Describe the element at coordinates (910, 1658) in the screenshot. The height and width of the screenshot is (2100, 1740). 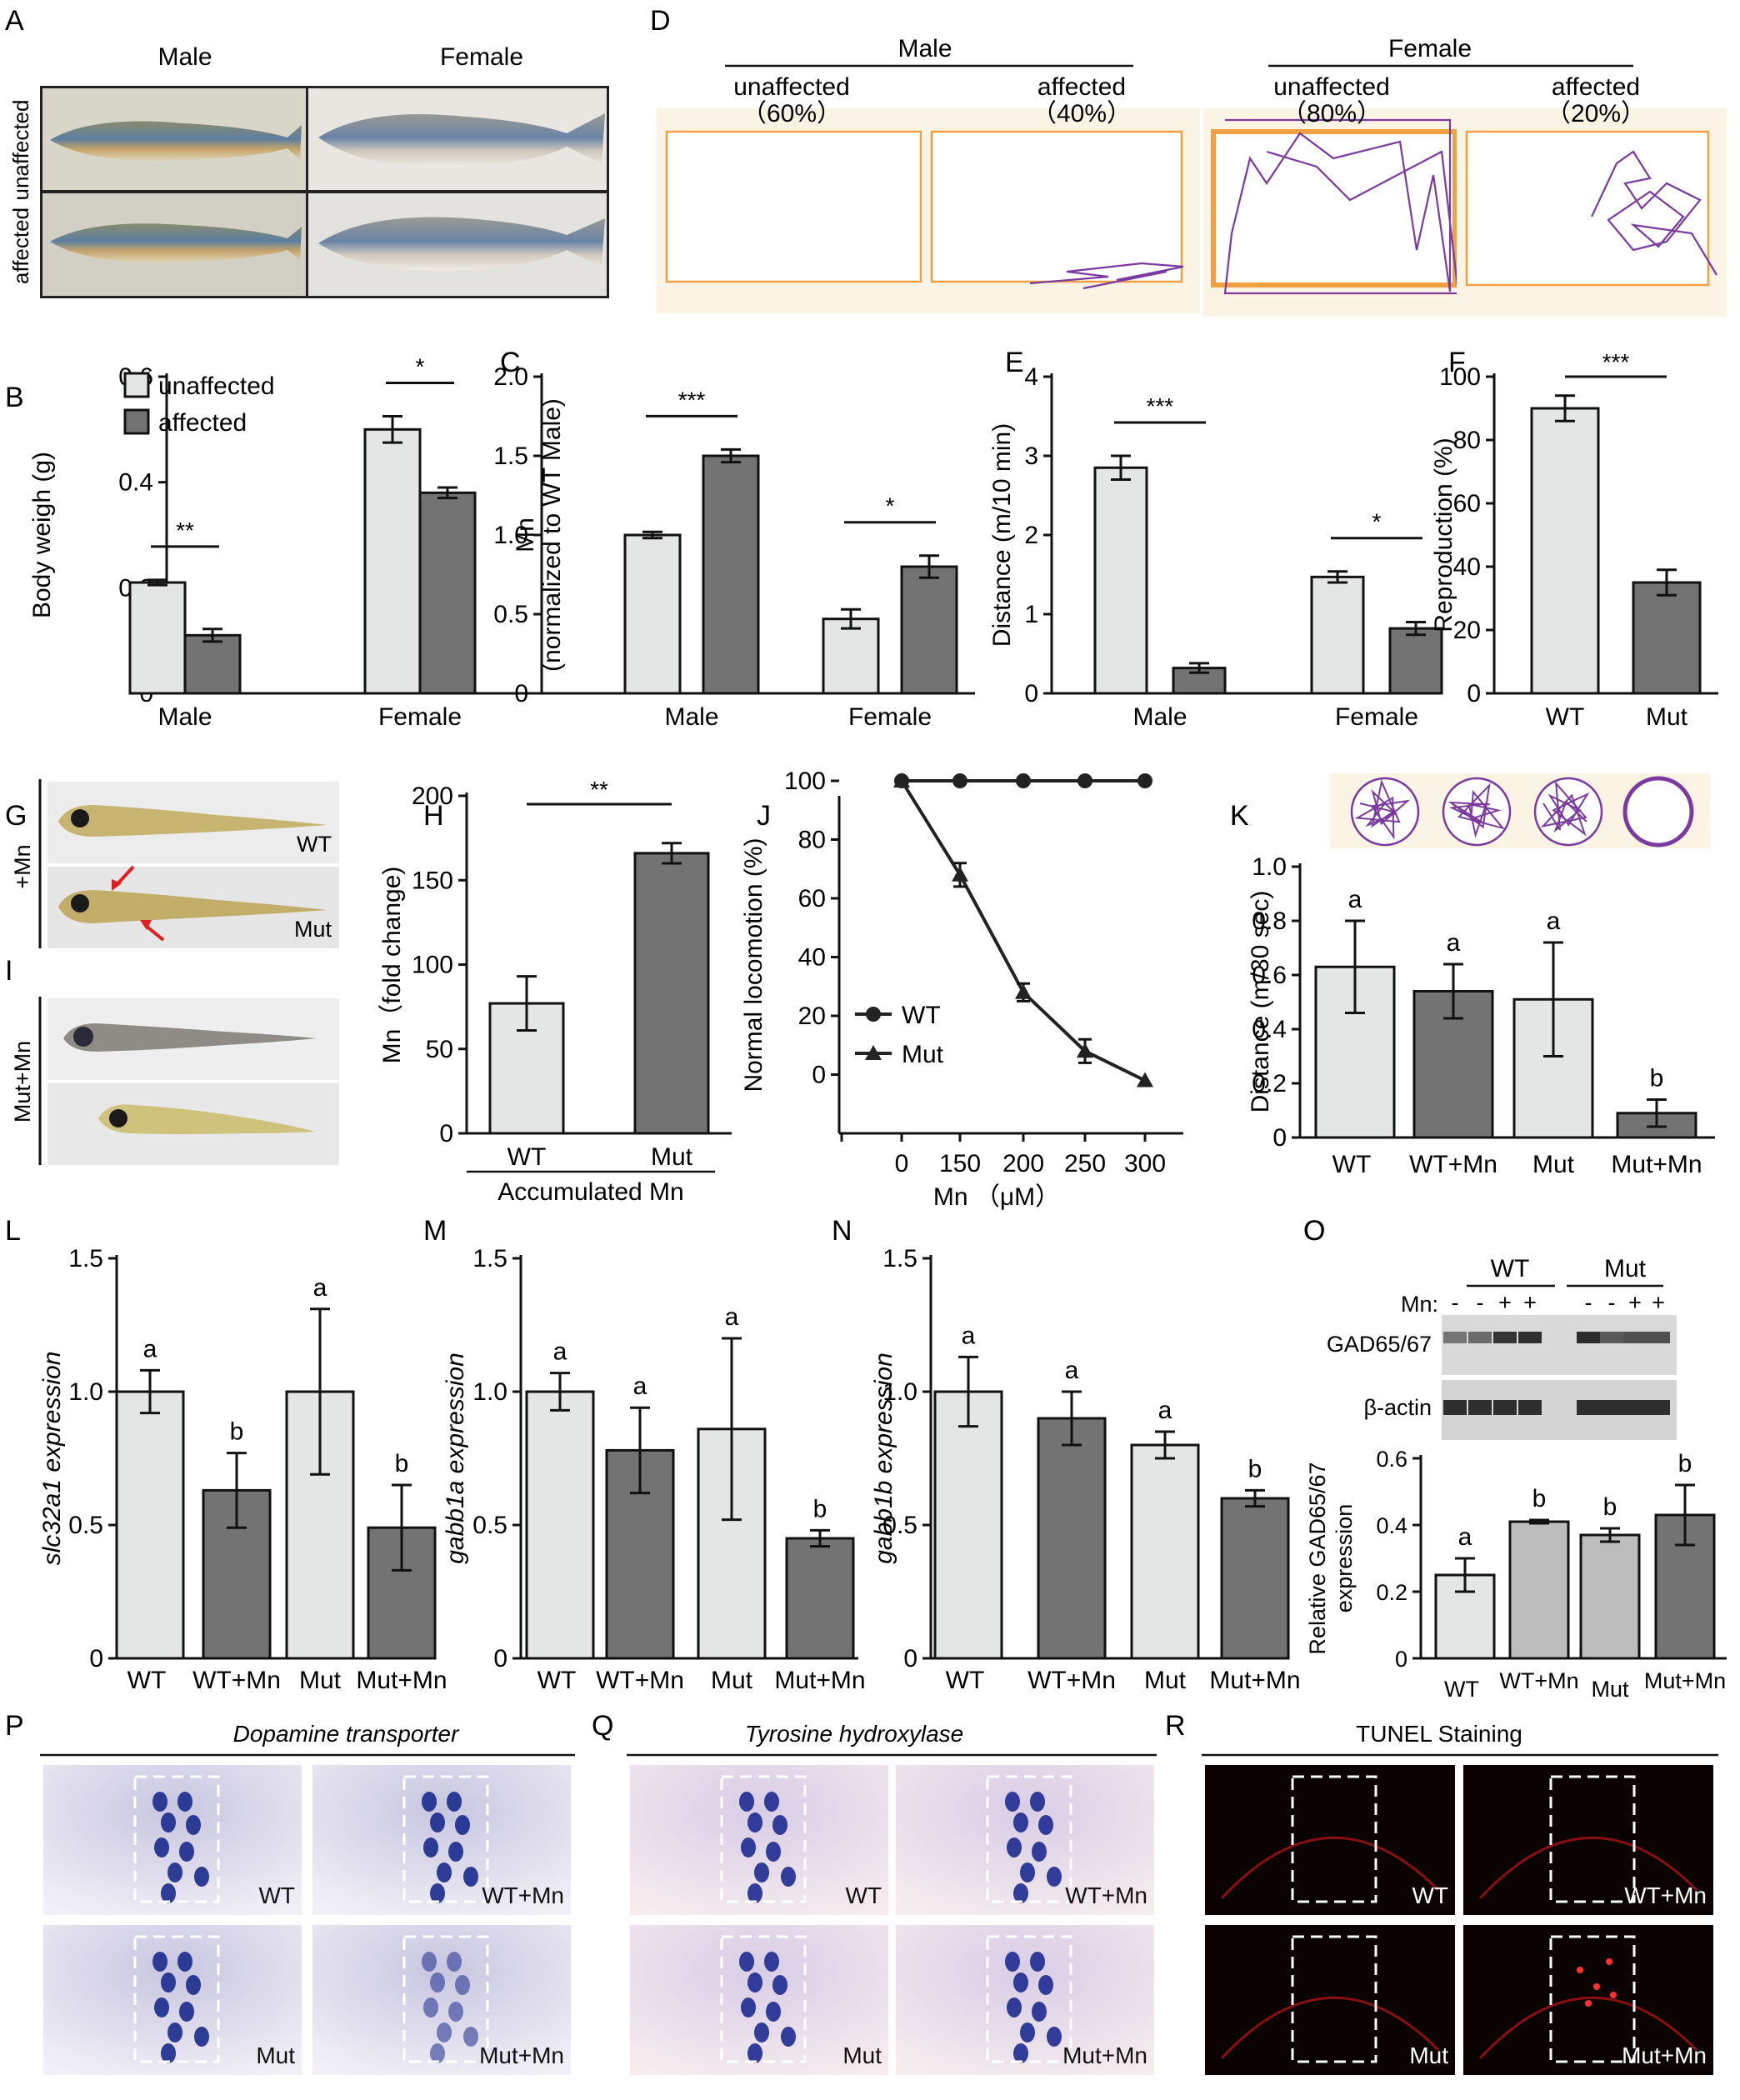
I see `N-ytick-label: 0` at that location.